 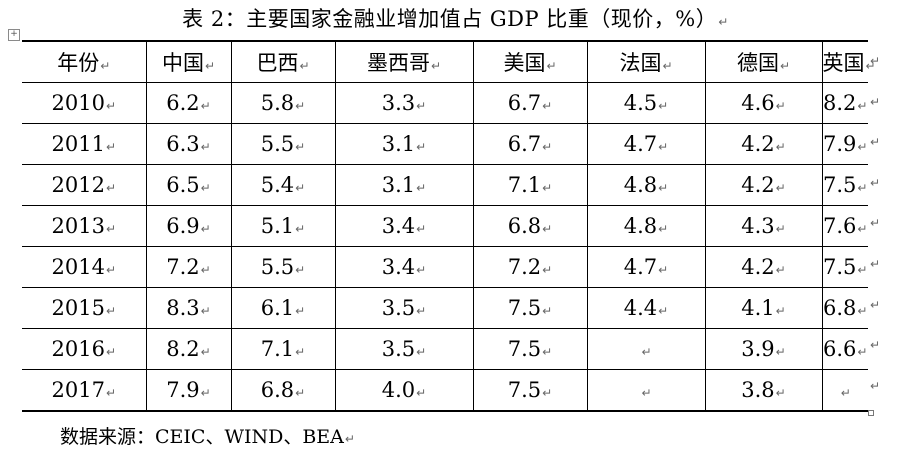 What do you see at coordinates (871, 413) in the screenshot?
I see `table-resize-handle` at bounding box center [871, 413].